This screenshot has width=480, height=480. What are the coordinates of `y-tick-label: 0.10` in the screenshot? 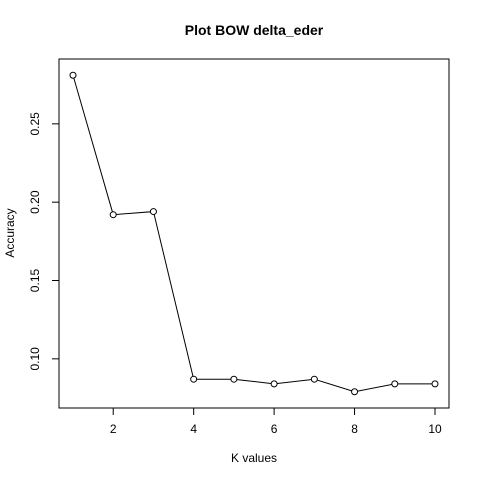 It's located at (35, 359).